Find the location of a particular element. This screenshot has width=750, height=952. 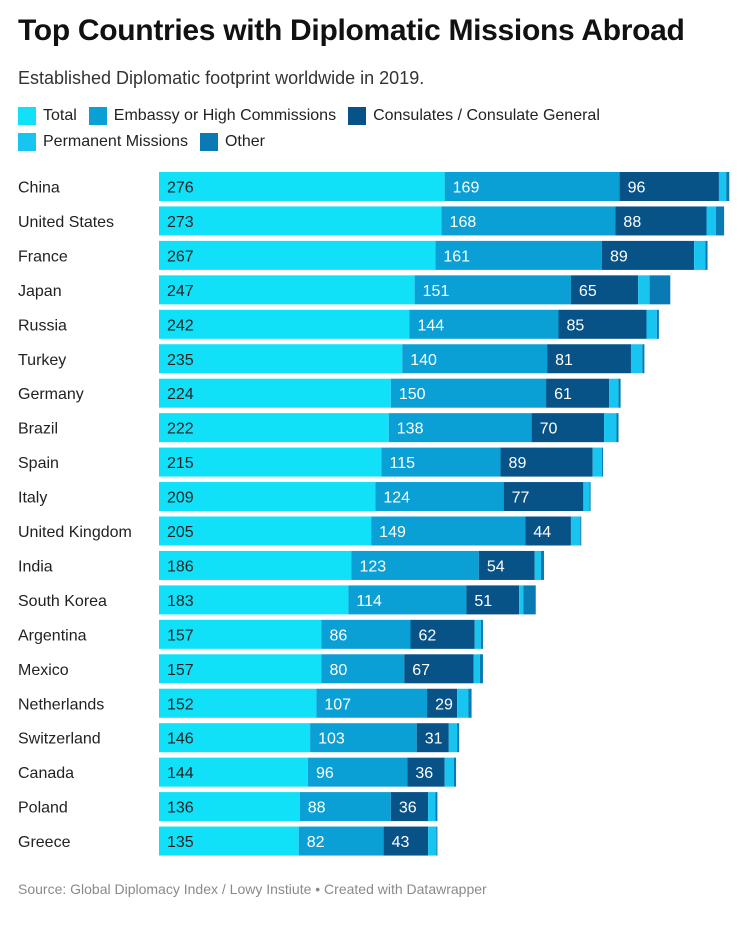

category-label: Germany is located at coordinates (51, 394).